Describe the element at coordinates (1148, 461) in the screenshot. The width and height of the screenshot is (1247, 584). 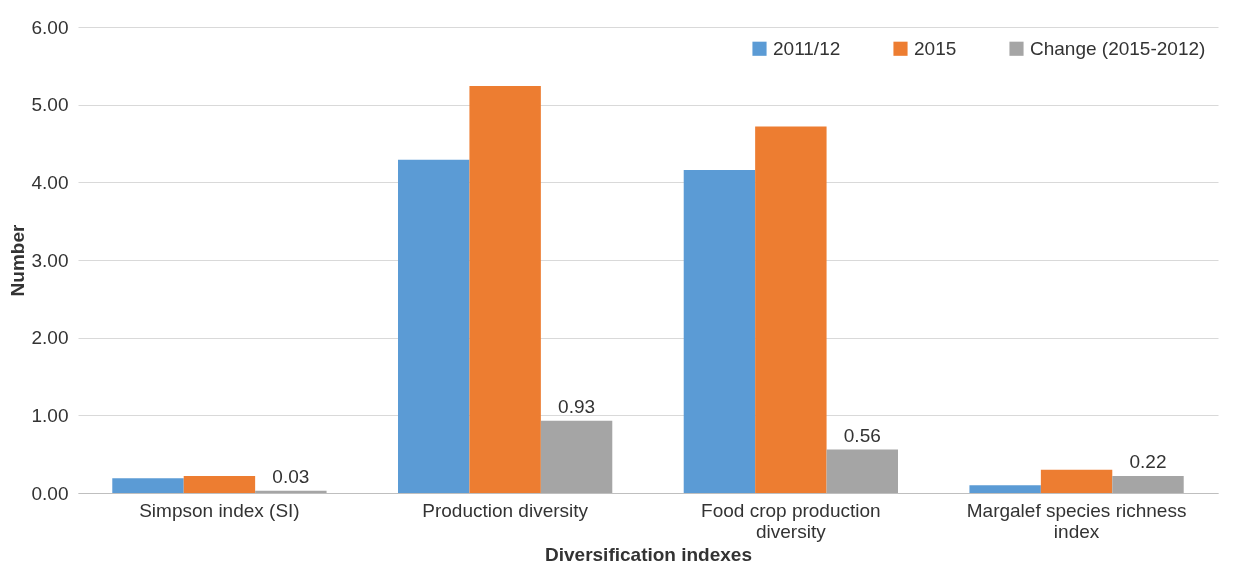
I see `data-label: 0.22` at that location.